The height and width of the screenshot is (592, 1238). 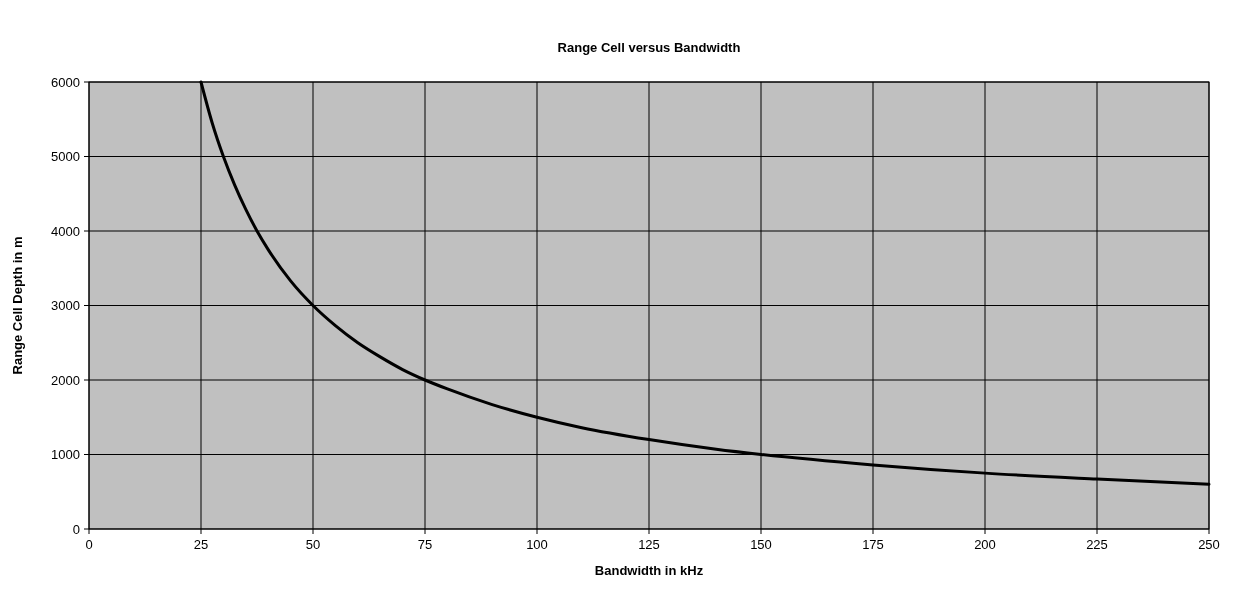 I want to click on x-tick-label: 200, so click(x=985, y=544).